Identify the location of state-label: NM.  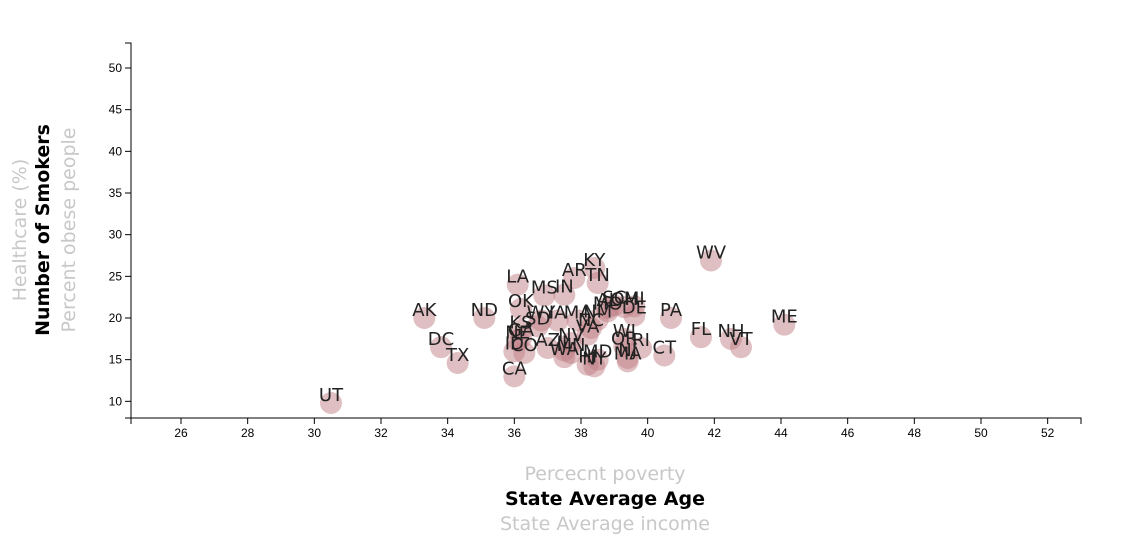
(597, 312).